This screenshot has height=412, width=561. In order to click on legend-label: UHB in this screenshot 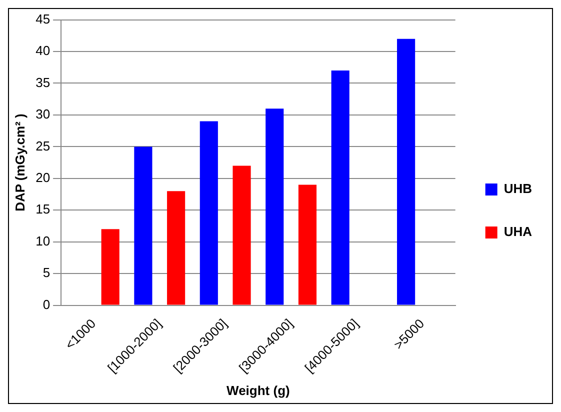, I will do `click(518, 188)`.